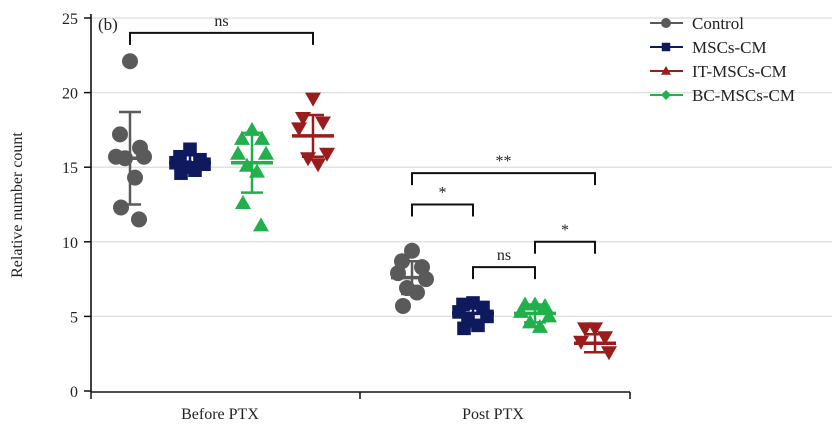 The height and width of the screenshot is (428, 832). Describe the element at coordinates (722, 59) in the screenshot. I see `legend: Control MSCs-CM IT-MSCs-CM BC-MSCs-CM` at that location.